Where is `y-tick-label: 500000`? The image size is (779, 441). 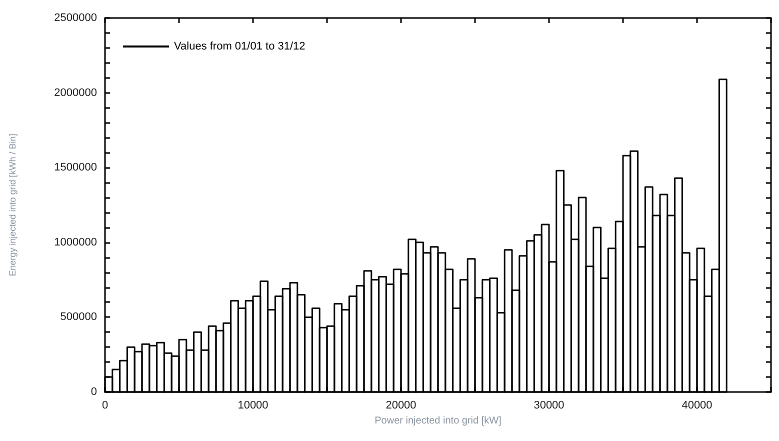
y-tick-label: 500000 is located at coordinates (78, 317).